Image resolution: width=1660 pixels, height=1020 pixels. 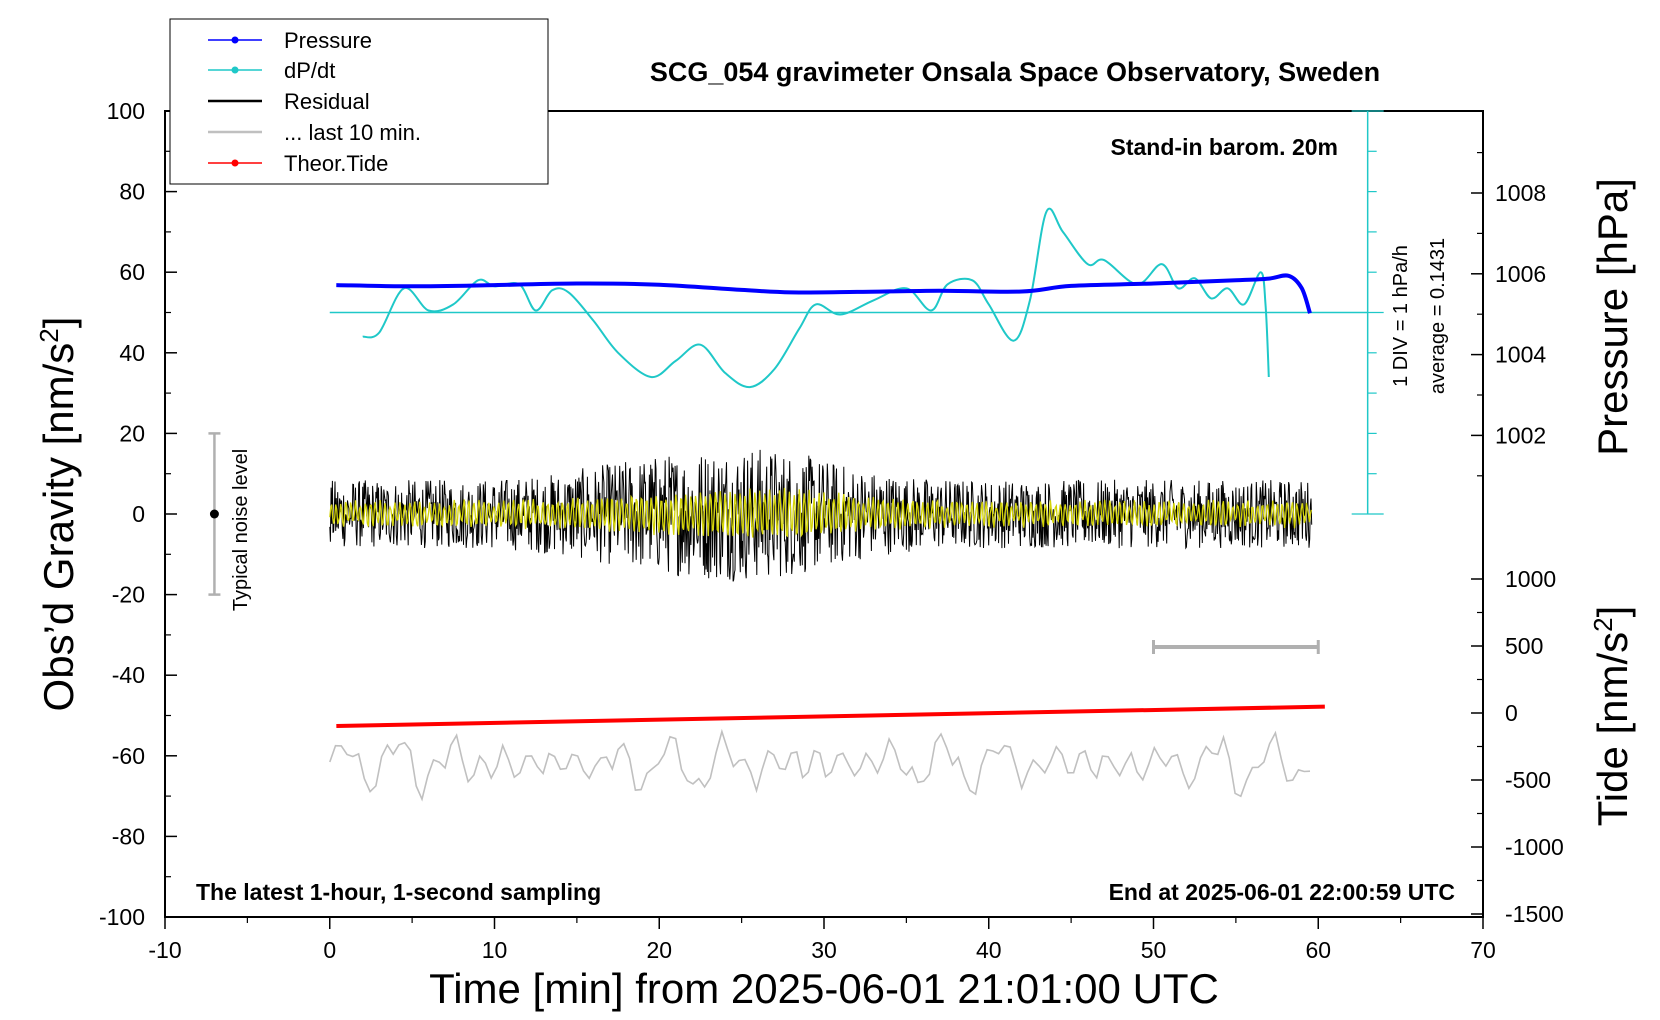 What do you see at coordinates (989, 950) in the screenshot?
I see `x-tick-label: 40` at bounding box center [989, 950].